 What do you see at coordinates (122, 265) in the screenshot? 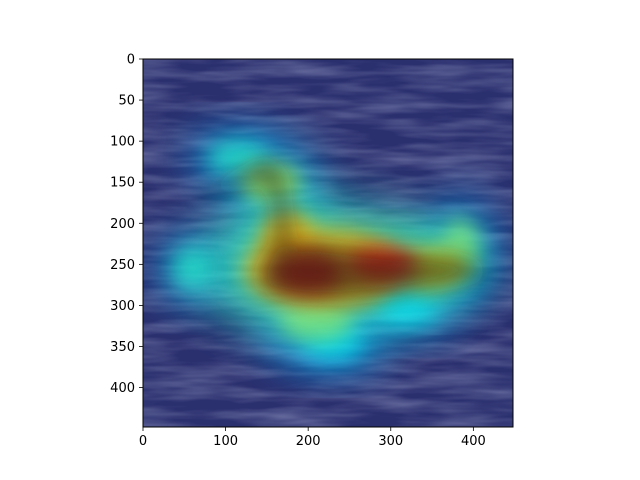
I see `y-tick-label-250: 250` at bounding box center [122, 265].